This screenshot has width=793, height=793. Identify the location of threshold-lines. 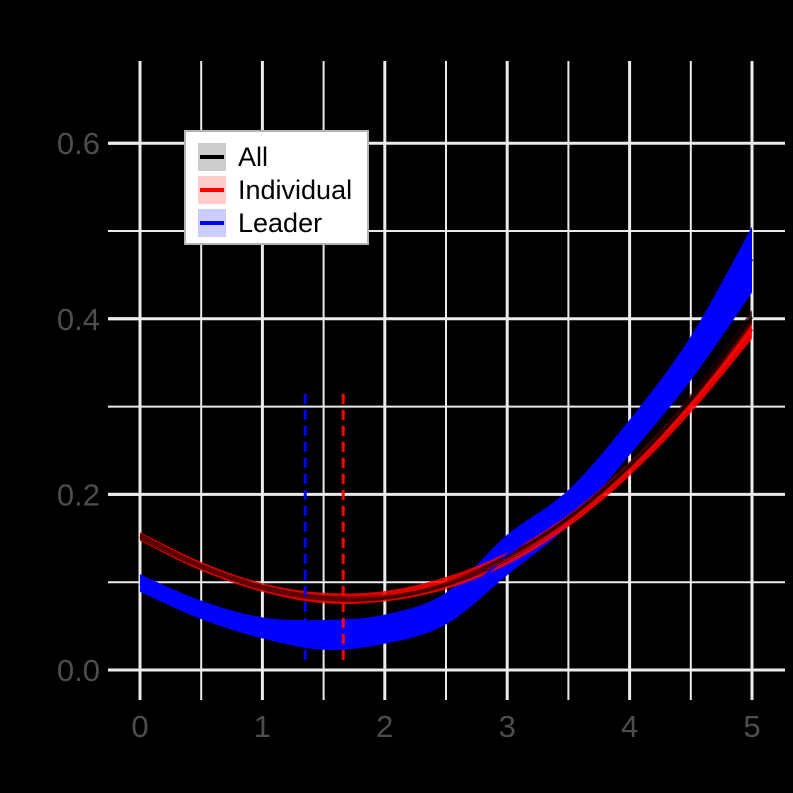
(324, 527).